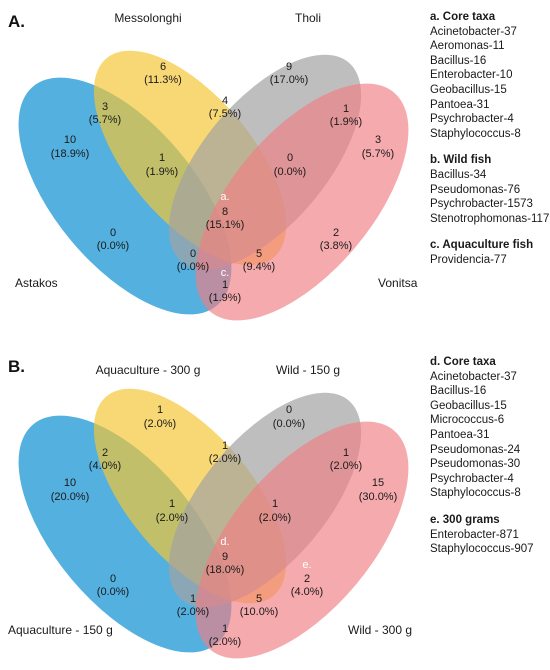  Describe the element at coordinates (463, 362) in the screenshot. I see `legend-title: d. Core taxa` at that location.